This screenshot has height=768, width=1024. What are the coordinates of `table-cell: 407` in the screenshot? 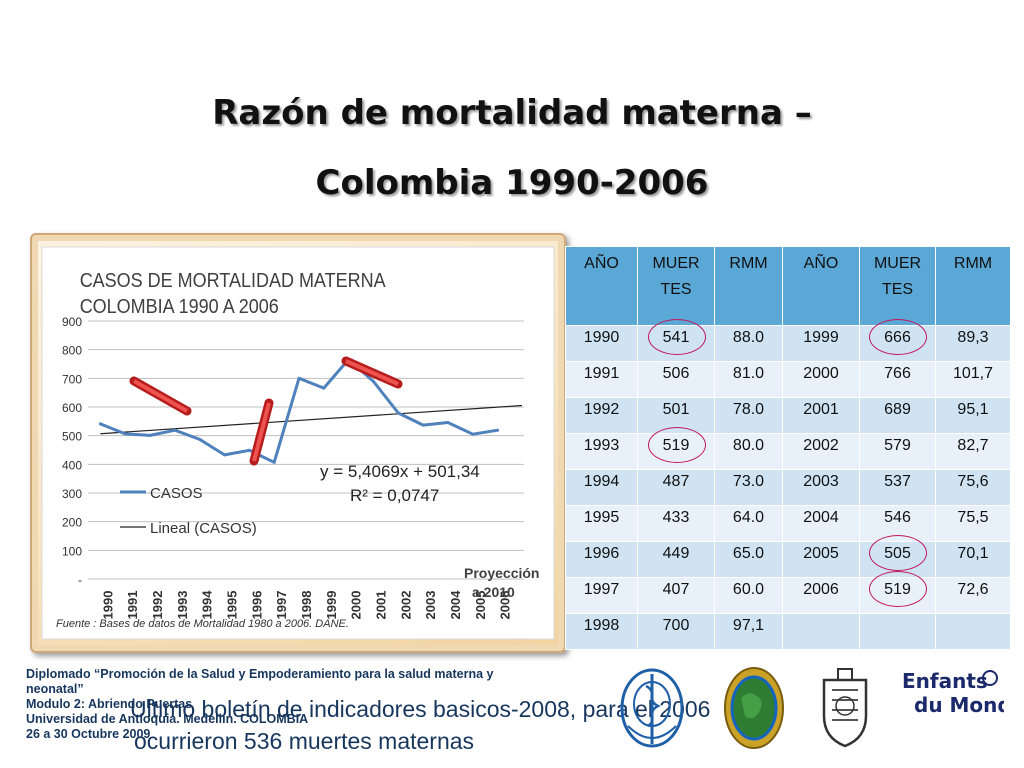 It's located at (676, 595).